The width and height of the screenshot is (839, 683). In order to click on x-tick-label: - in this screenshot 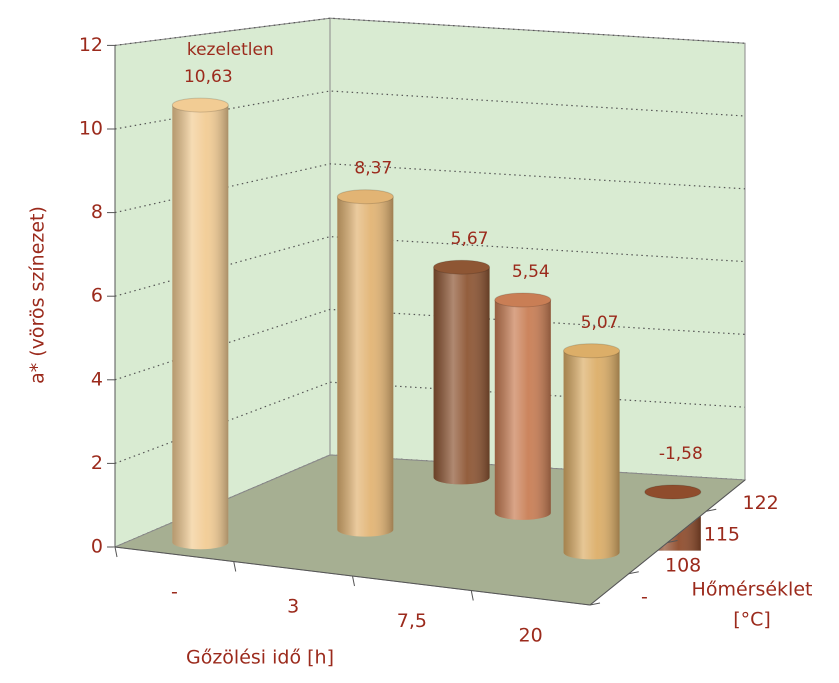, I will do `click(174, 592)`.